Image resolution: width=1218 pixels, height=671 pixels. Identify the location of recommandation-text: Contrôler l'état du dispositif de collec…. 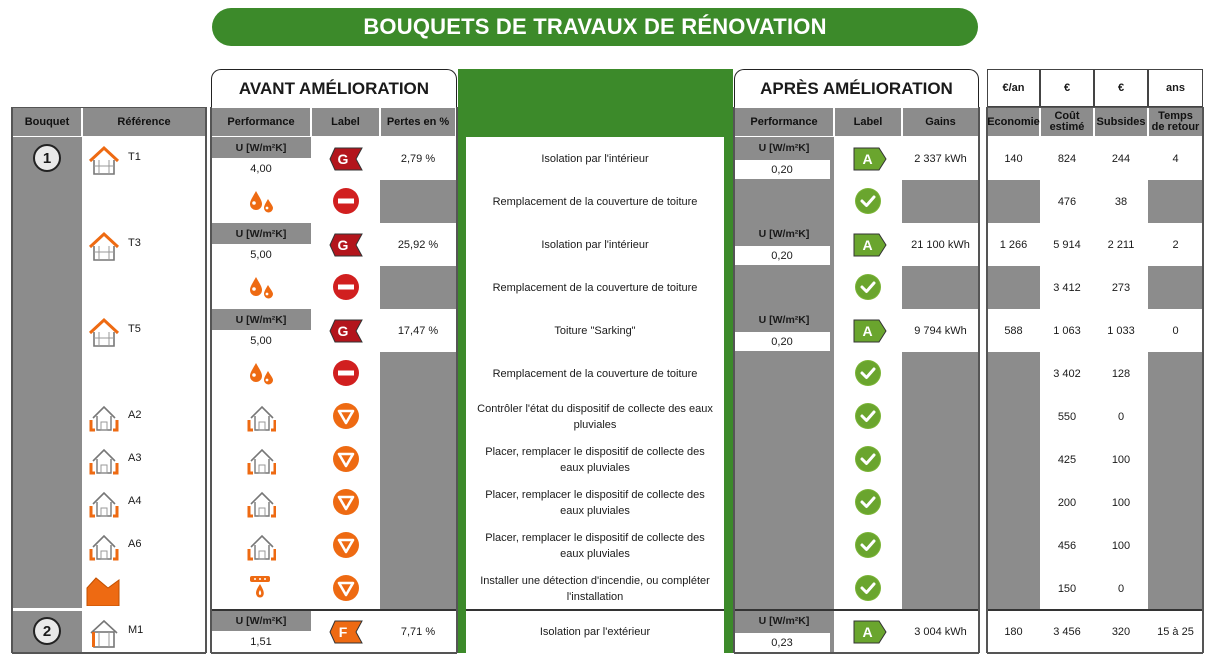
(595, 416).